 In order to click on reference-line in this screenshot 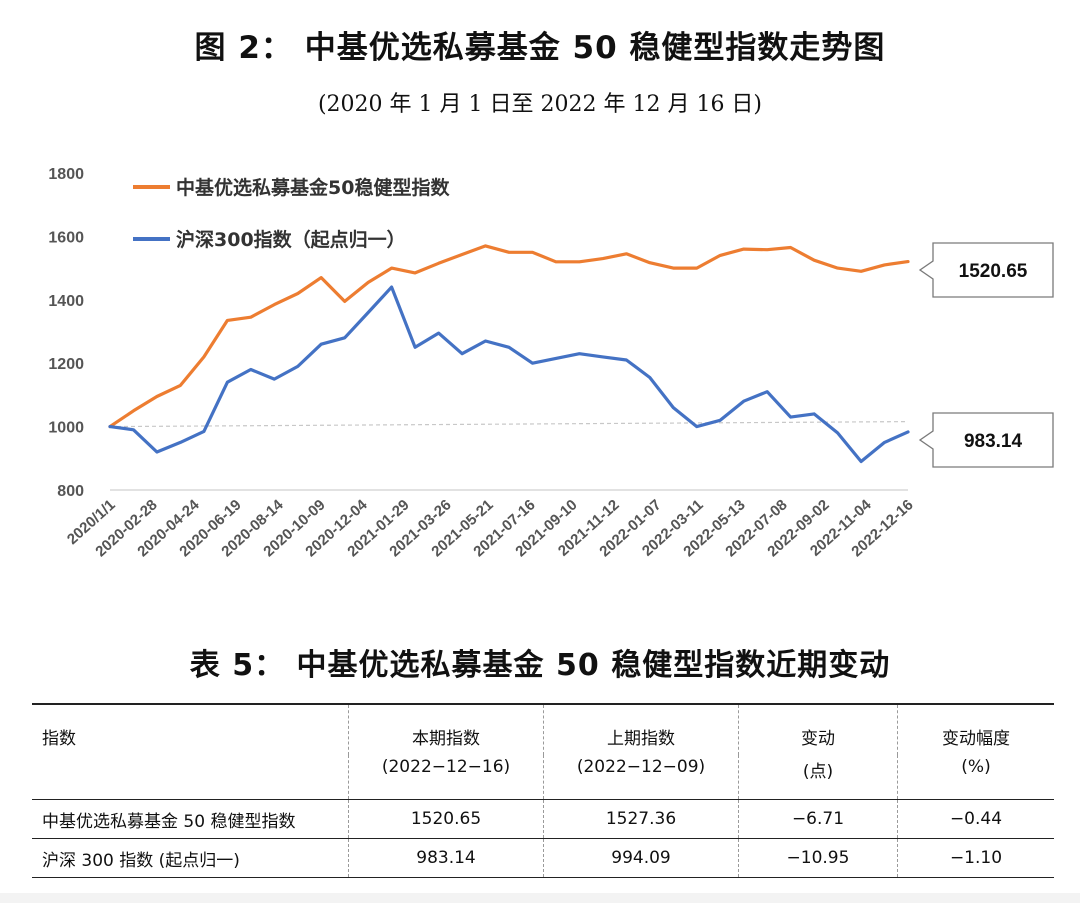, I will do `click(509, 424)`.